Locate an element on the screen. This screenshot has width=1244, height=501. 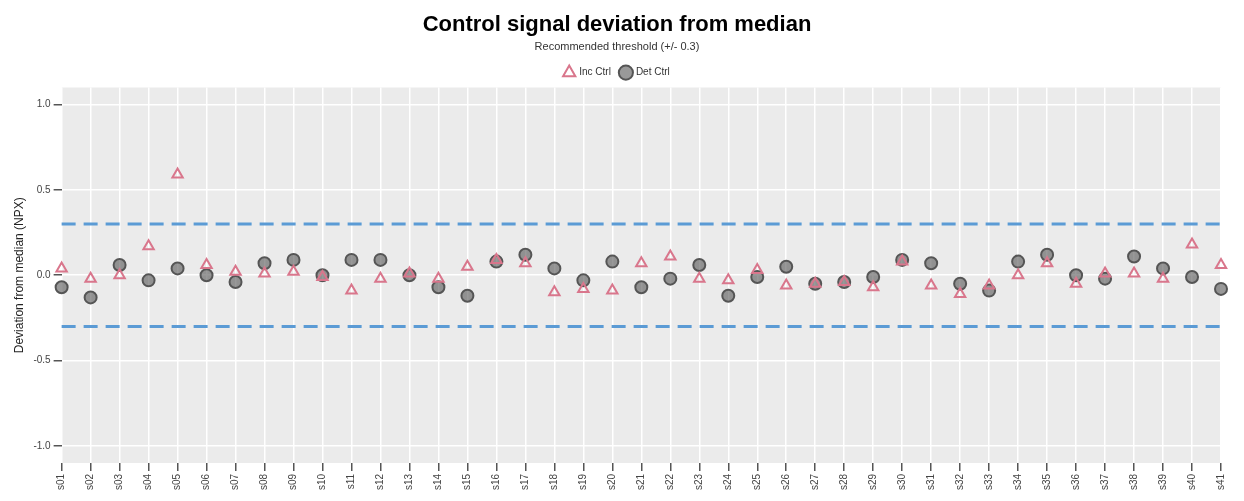
x-tick-label: s06 is located at coordinates (206, 481).